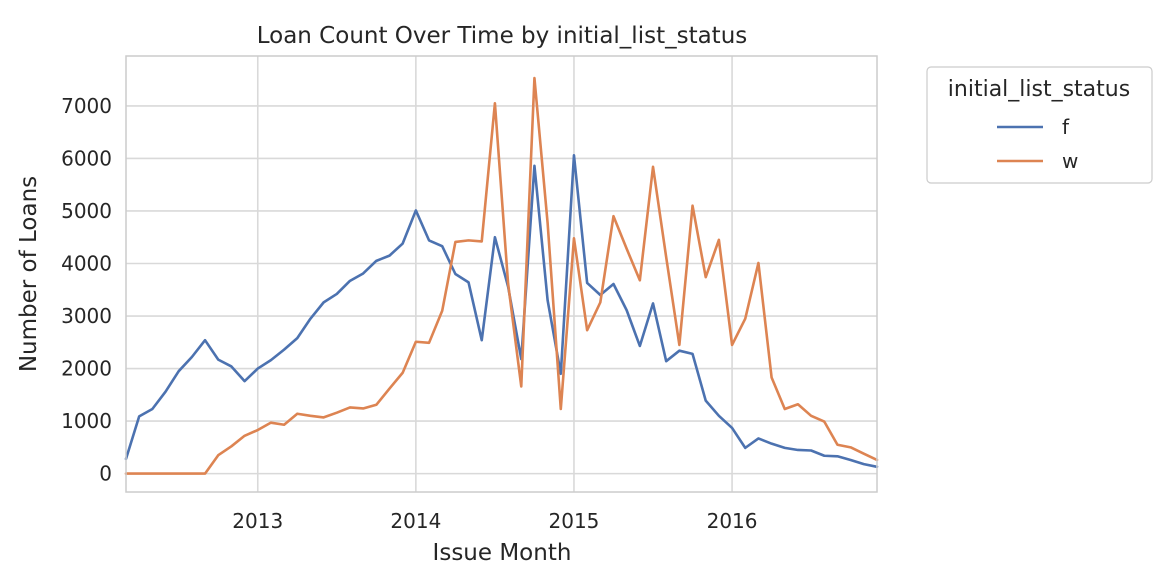  I want to click on x-axis-ticks: 2013 2014 2015 2016, so click(494, 521).